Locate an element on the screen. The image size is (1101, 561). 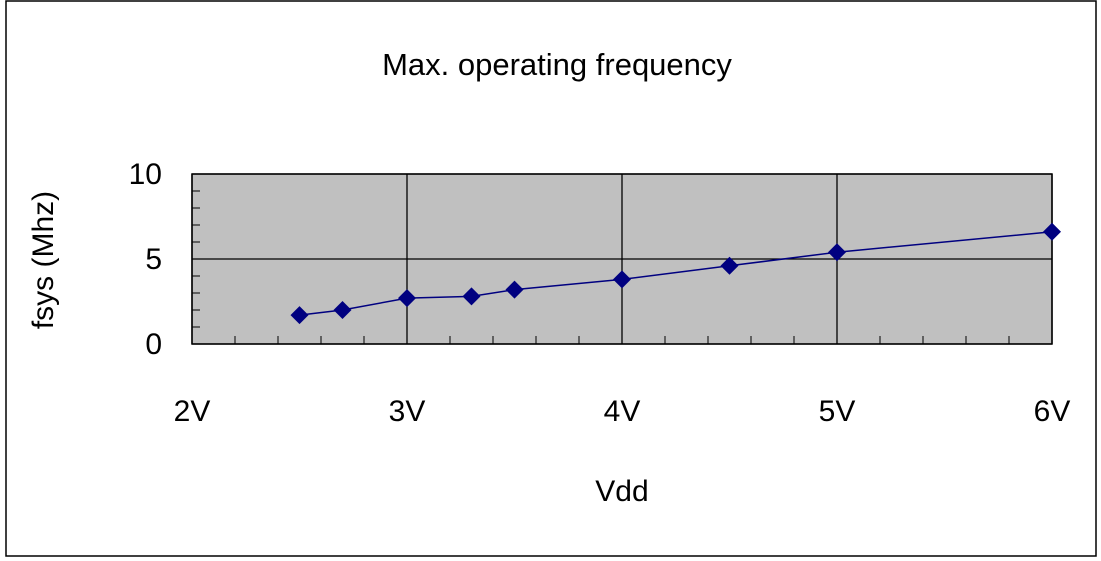
x-tick-label: 6V is located at coordinates (1052, 411).